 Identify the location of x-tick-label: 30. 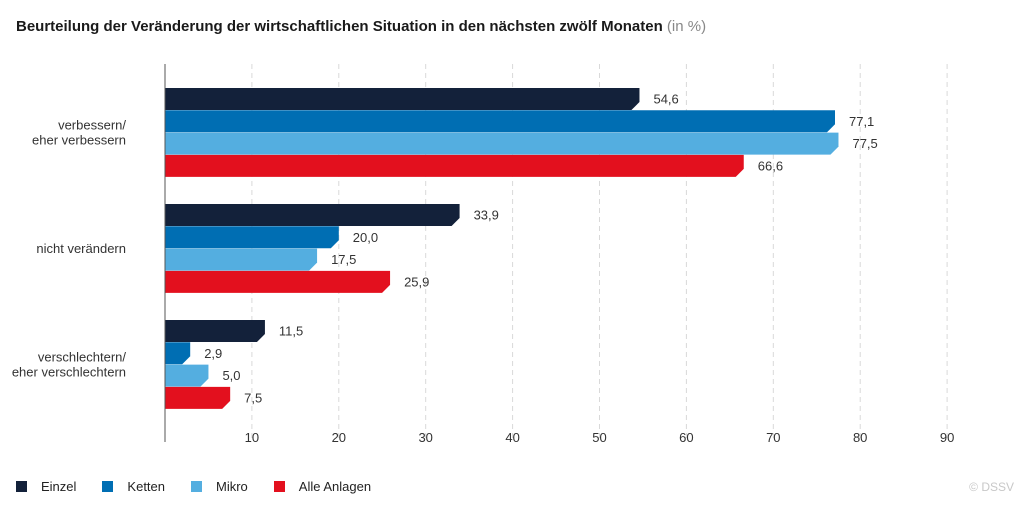
(425, 437).